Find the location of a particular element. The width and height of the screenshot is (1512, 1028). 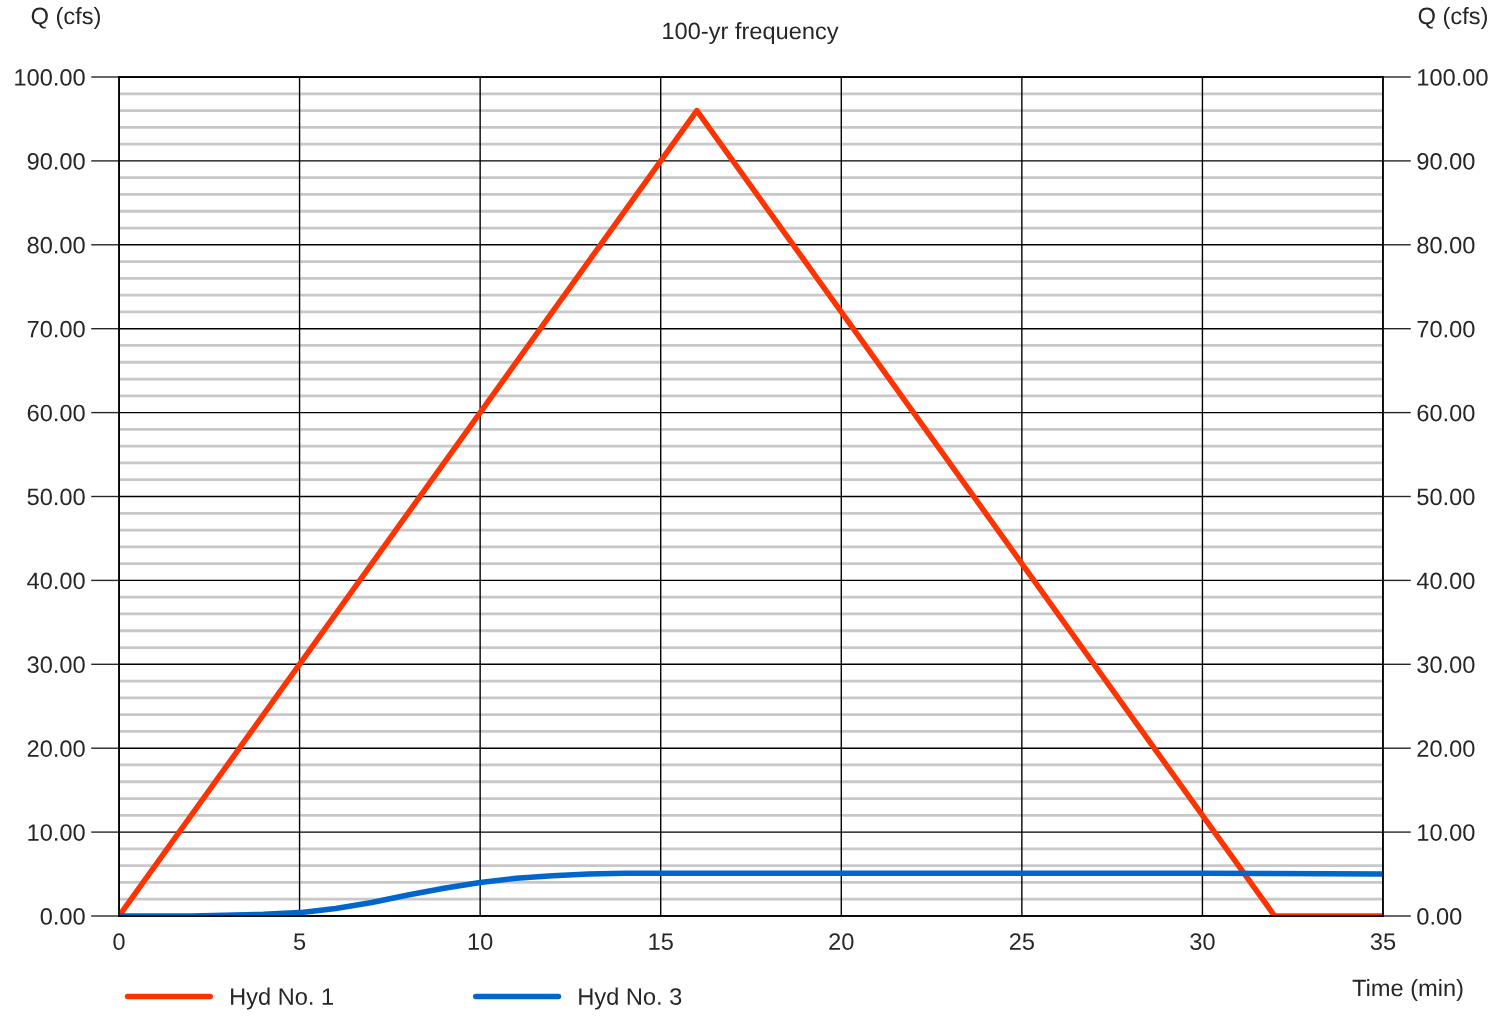

legend-label: Hyd No. 1 is located at coordinates (282, 998).